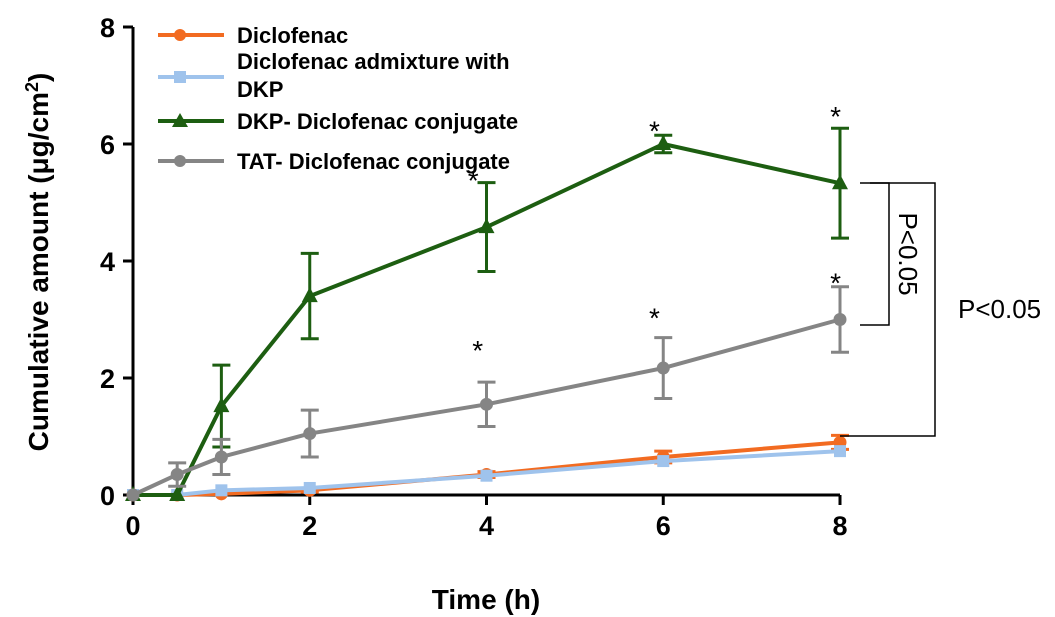 This screenshot has height=617, width=1055. Describe the element at coordinates (107, 145) in the screenshot. I see `y-tick-label: 6` at that location.